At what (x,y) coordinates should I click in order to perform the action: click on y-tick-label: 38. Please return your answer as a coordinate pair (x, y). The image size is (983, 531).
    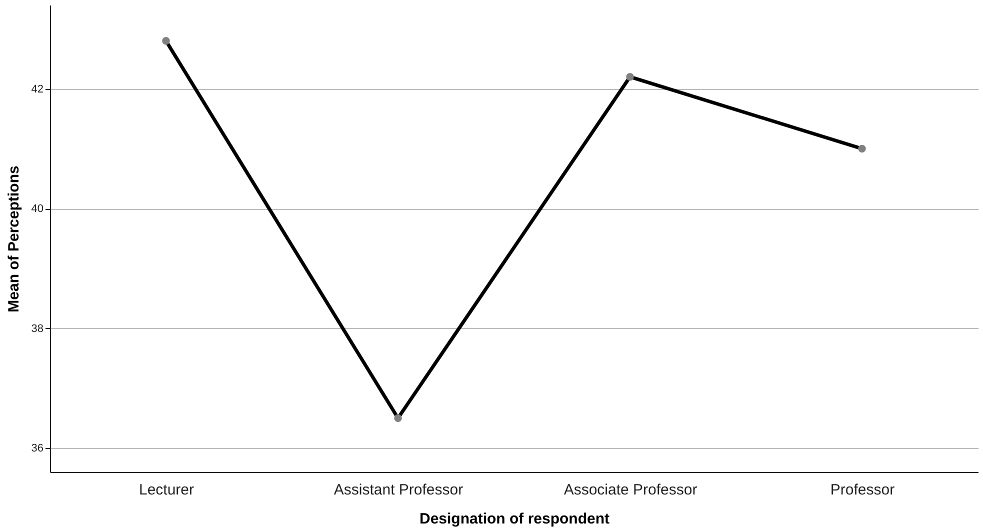
    Looking at the image, I should click on (37, 328).